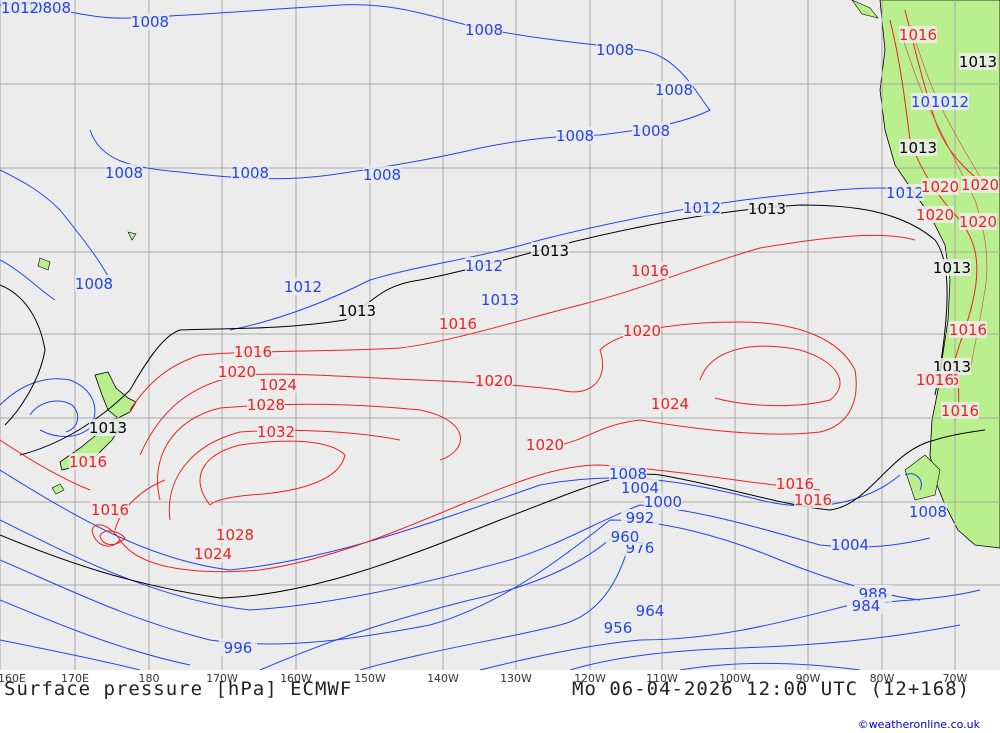 The height and width of the screenshot is (733, 1000). I want to click on longitude-label: 120W, so click(590, 678).